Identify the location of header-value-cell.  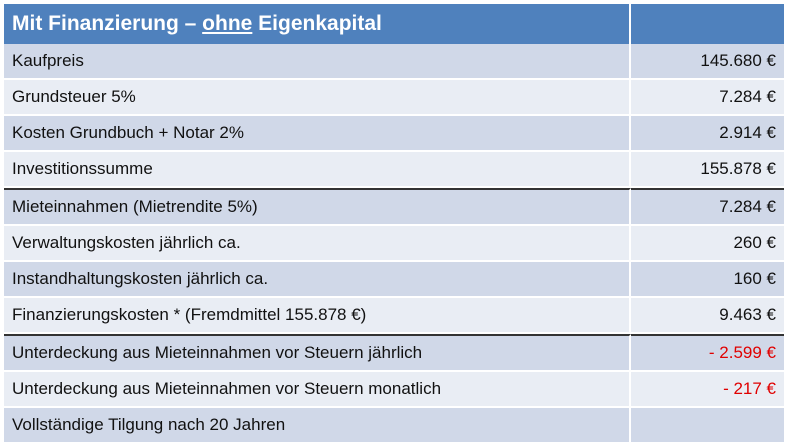
(707, 24).